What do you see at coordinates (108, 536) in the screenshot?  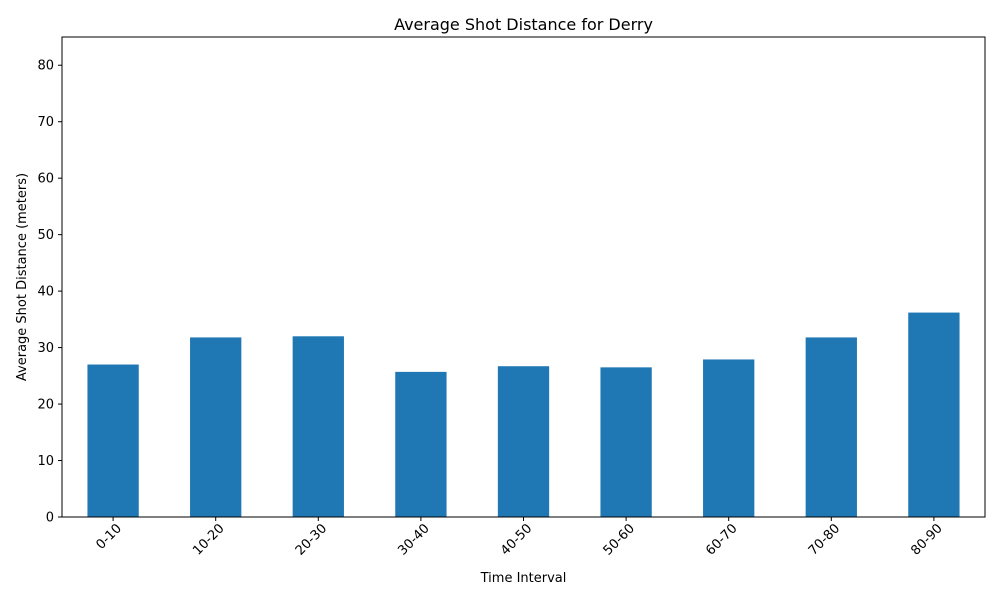 I see `x-tick-label: 0-10` at bounding box center [108, 536].